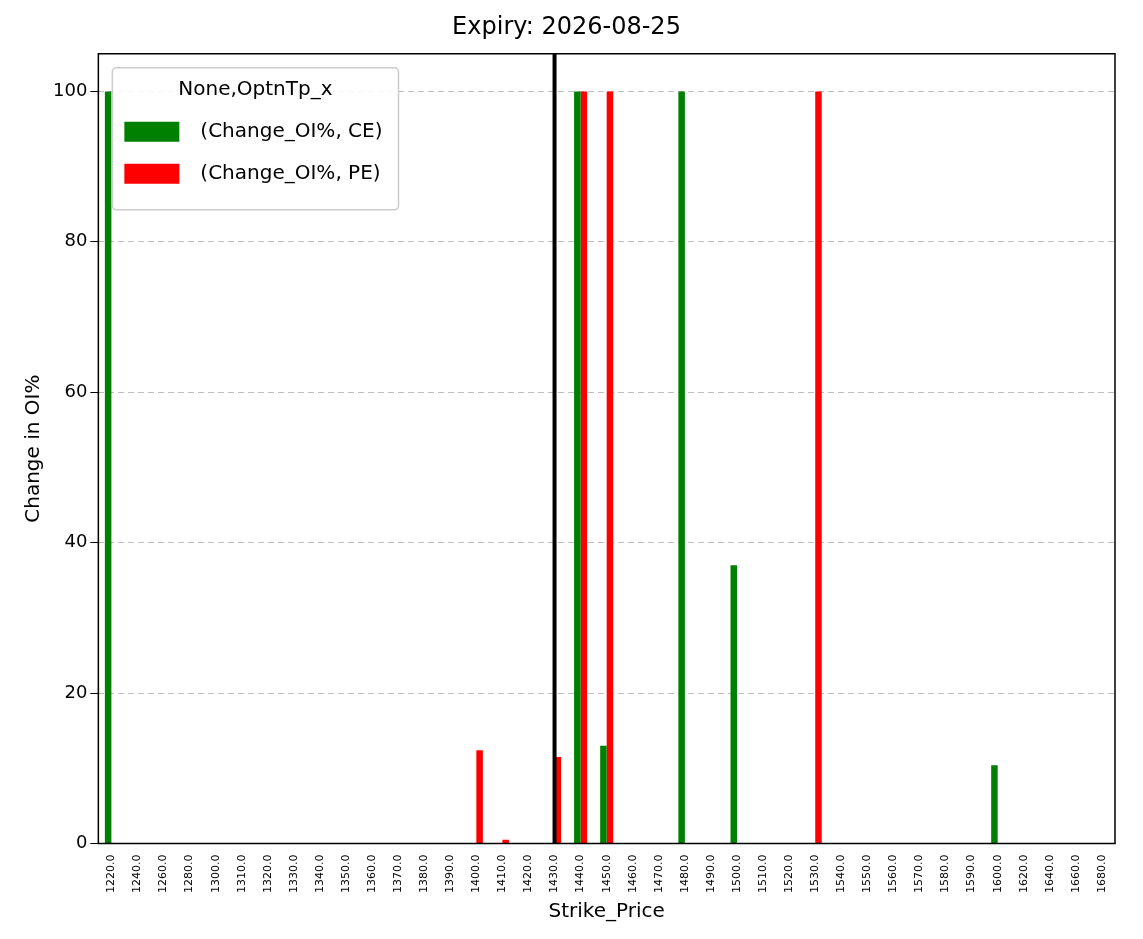  I want to click on x-tick-label: 1470.0, so click(658, 874).